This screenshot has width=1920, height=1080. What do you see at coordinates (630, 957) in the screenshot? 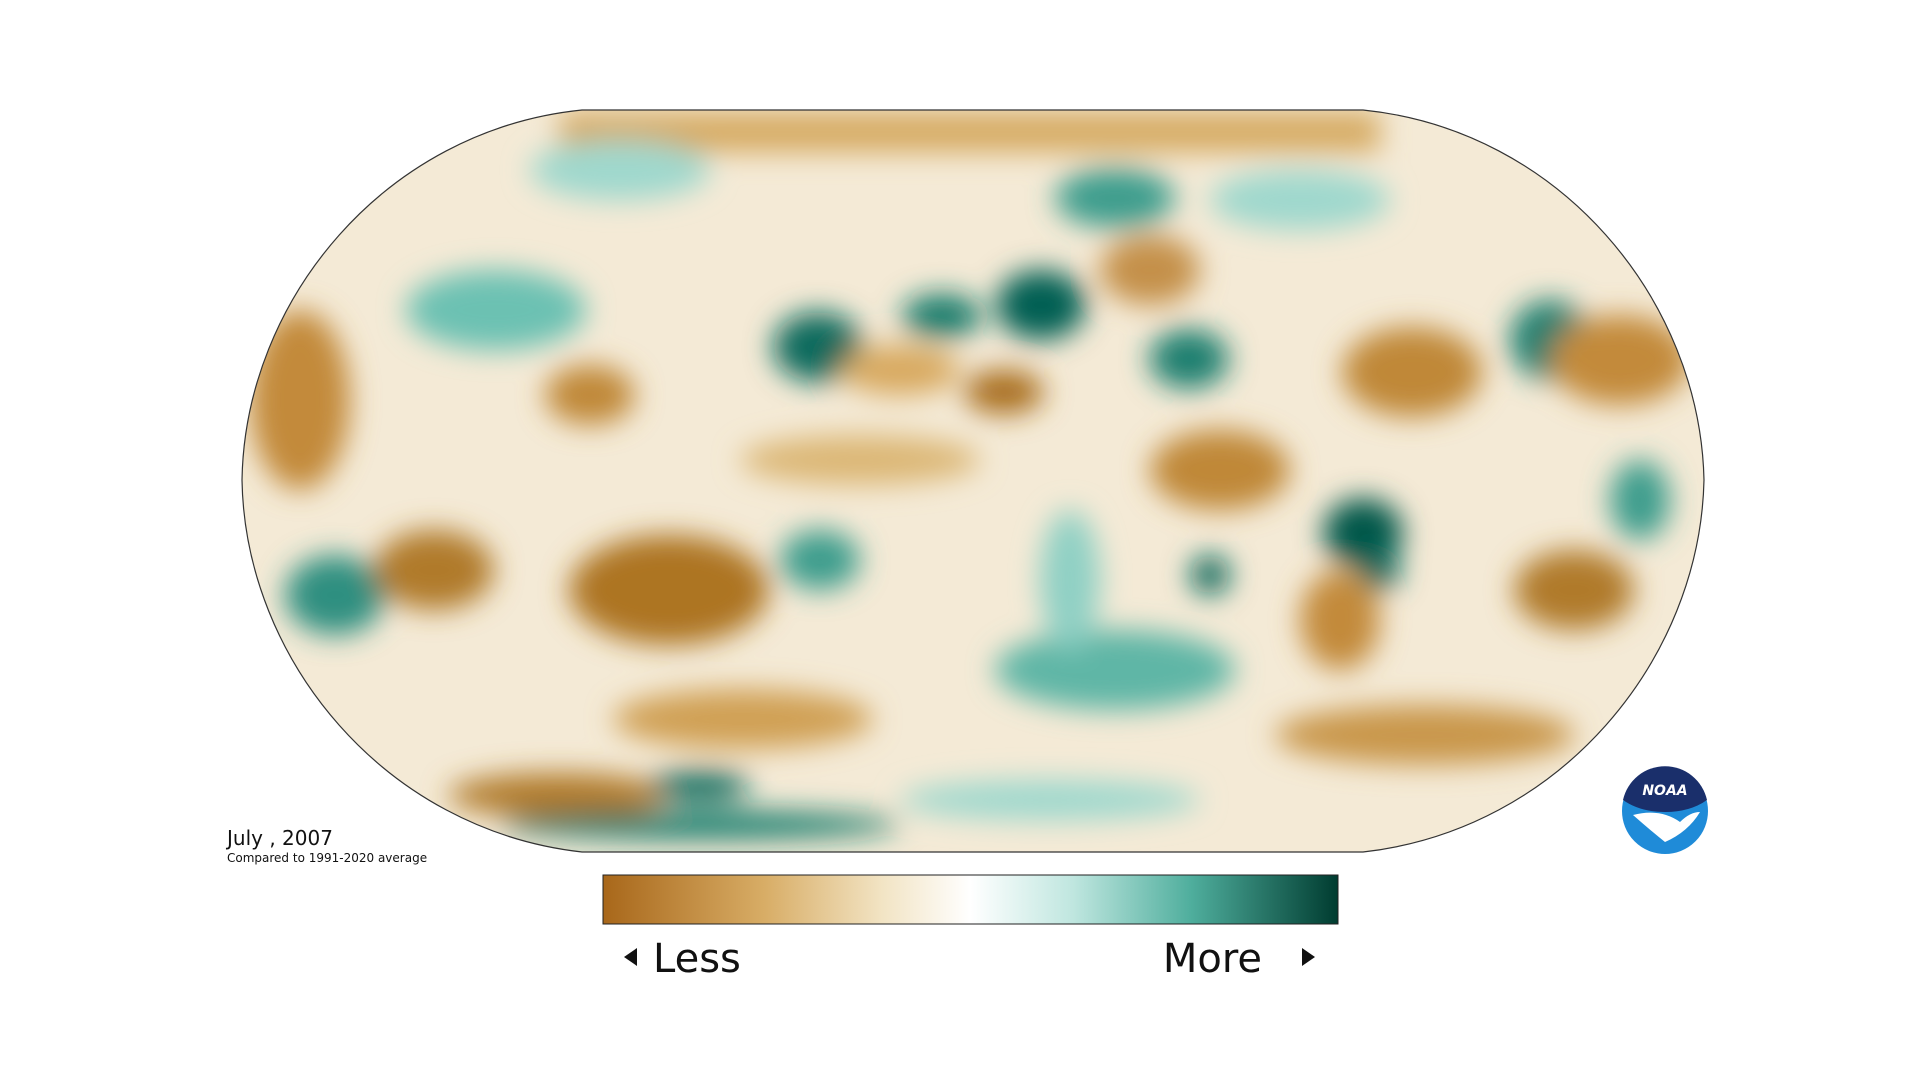
I see `less-arrow` at bounding box center [630, 957].